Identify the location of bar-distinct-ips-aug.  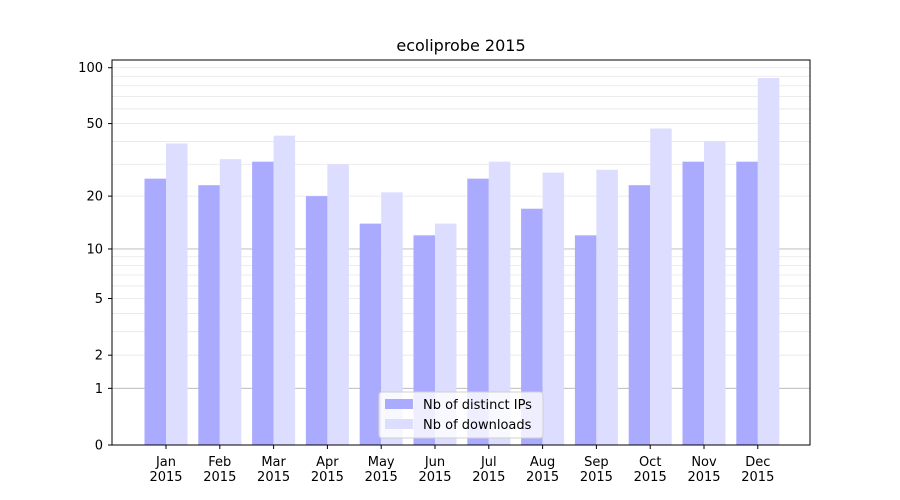
(532, 326).